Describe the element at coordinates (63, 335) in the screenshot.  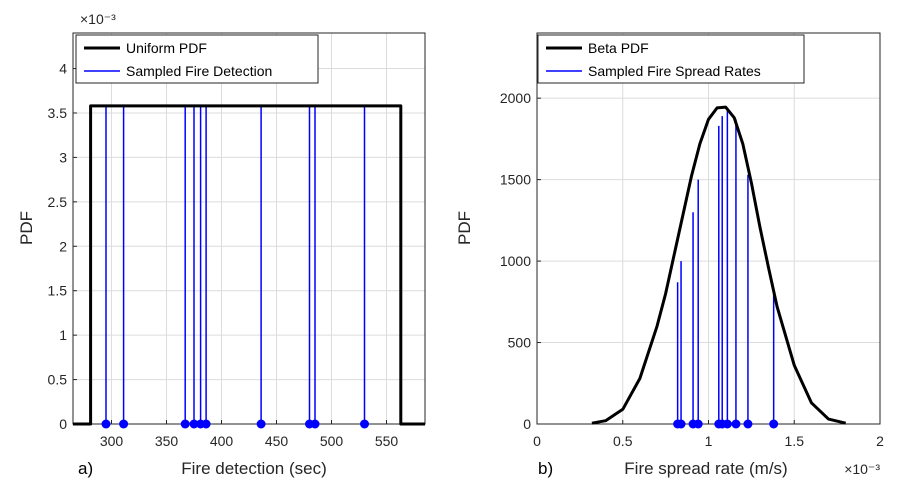
I see `y-tick-label: 1` at that location.